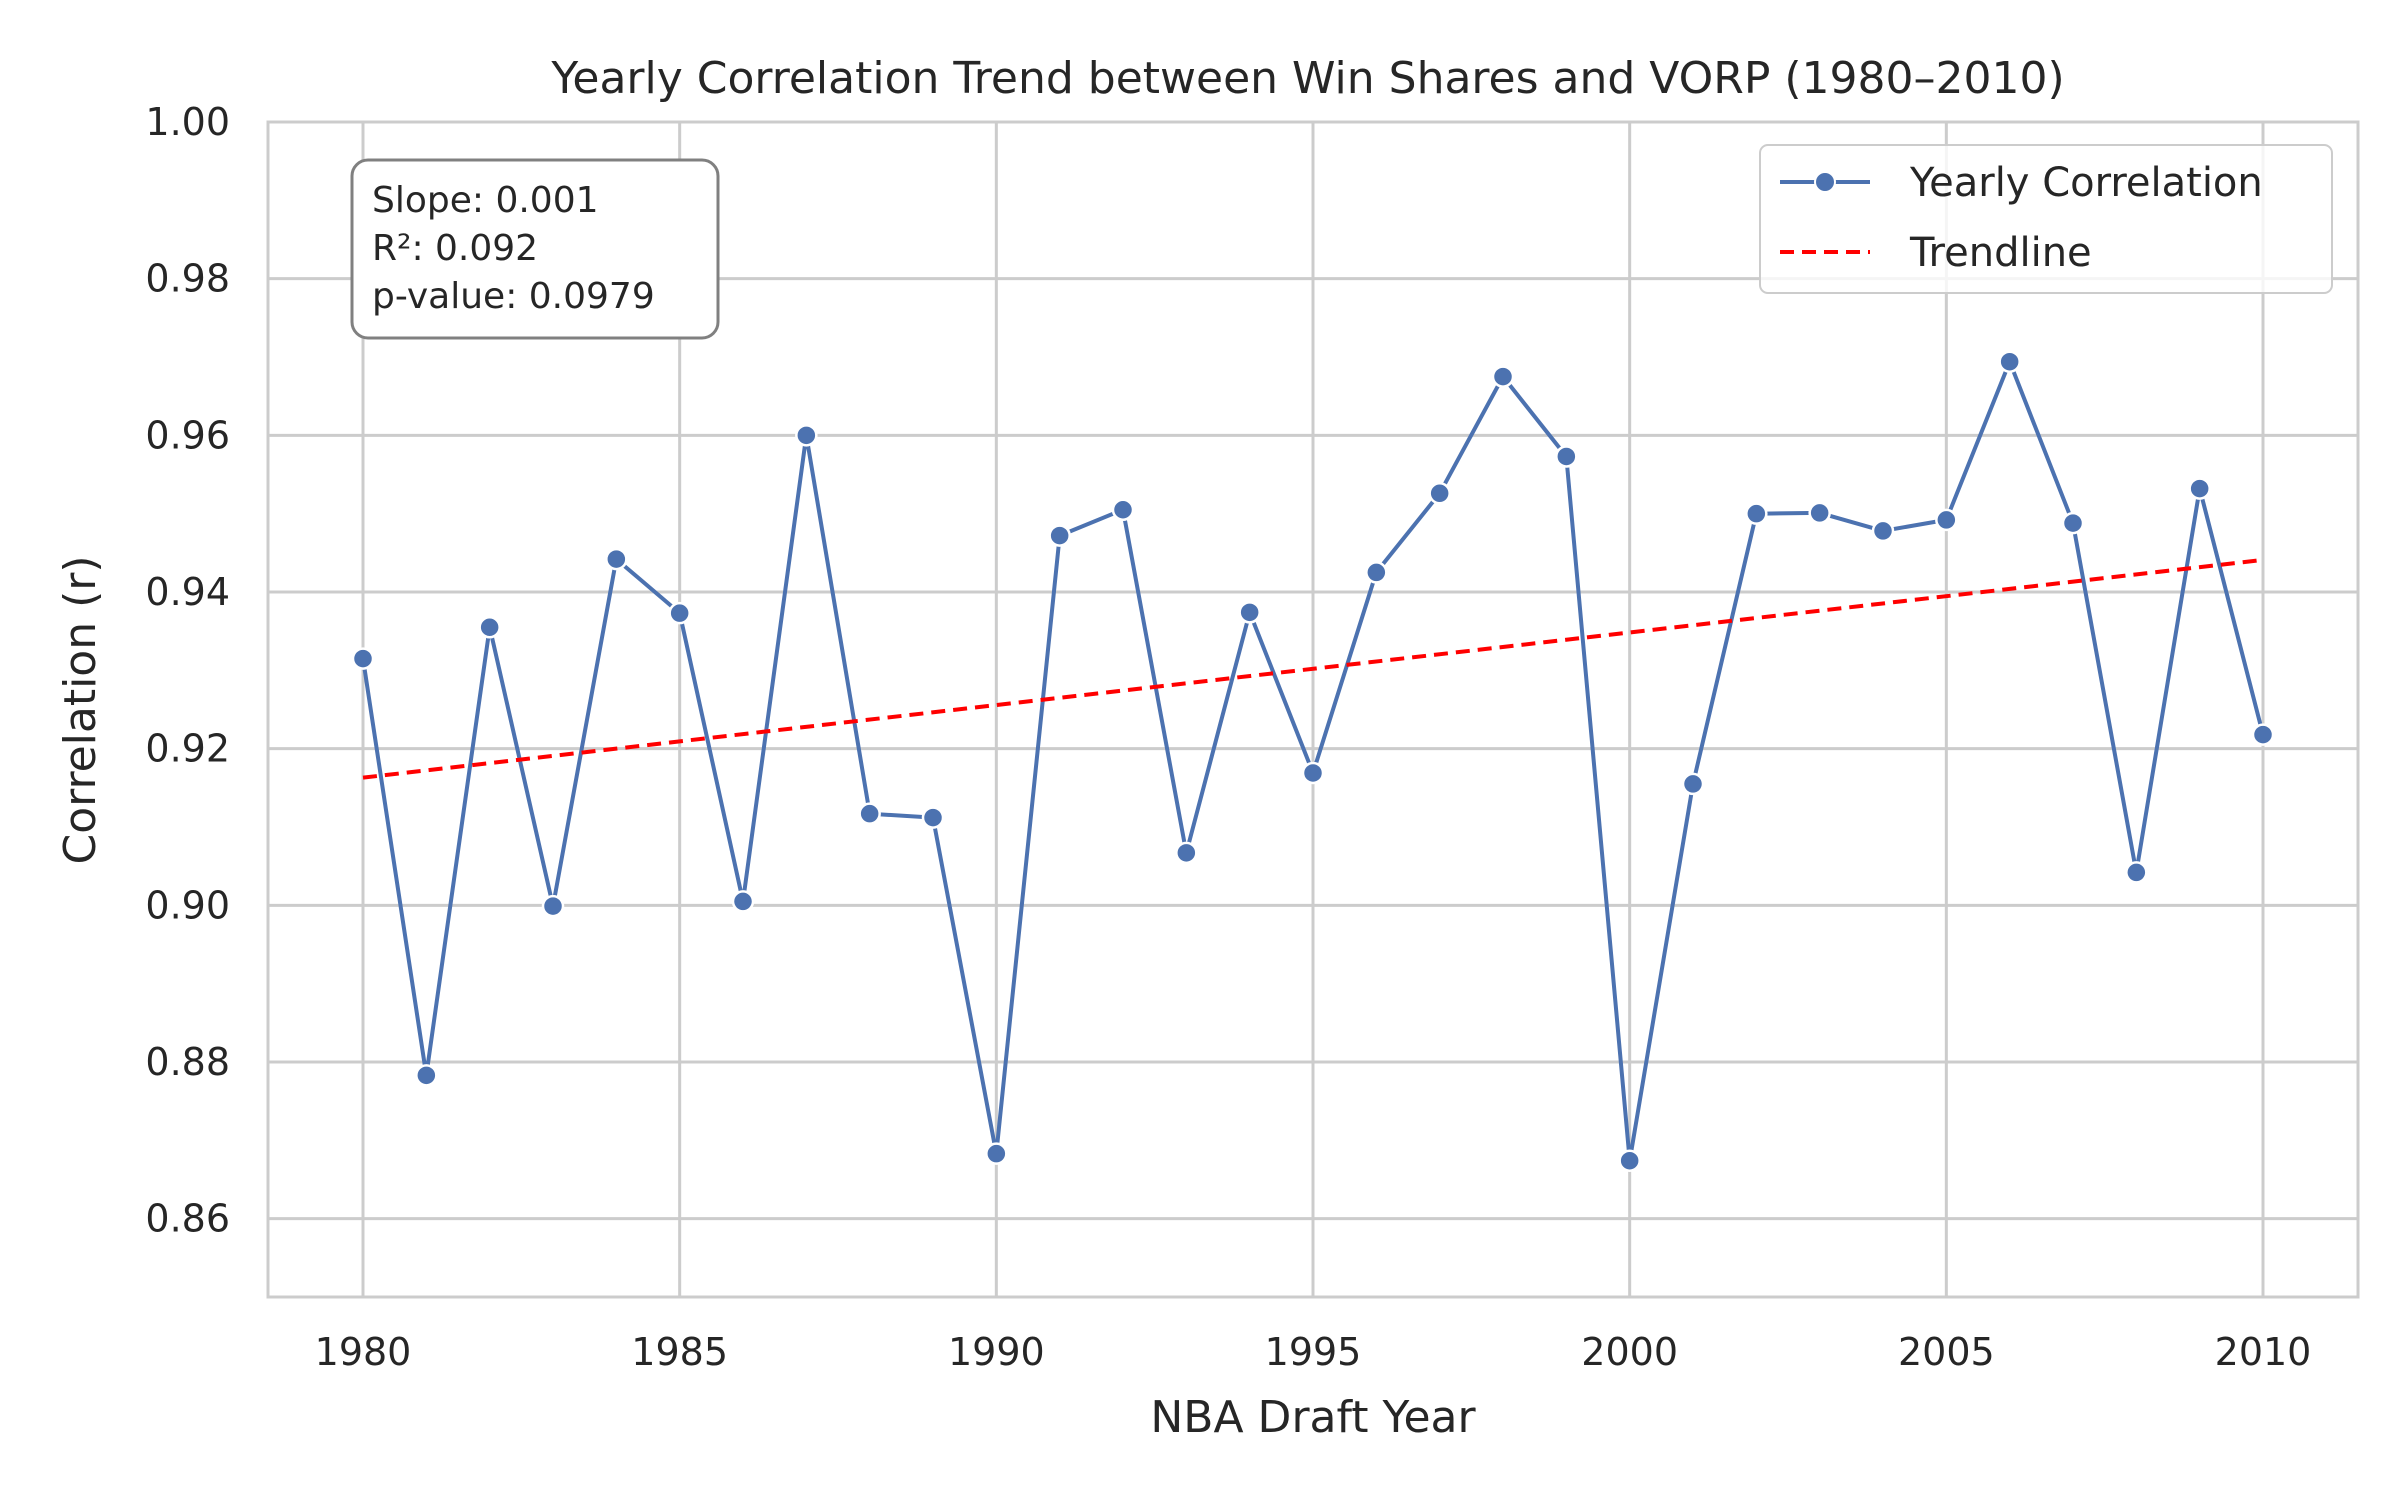  What do you see at coordinates (1825, 182) in the screenshot?
I see `legend-marker-correlation` at bounding box center [1825, 182].